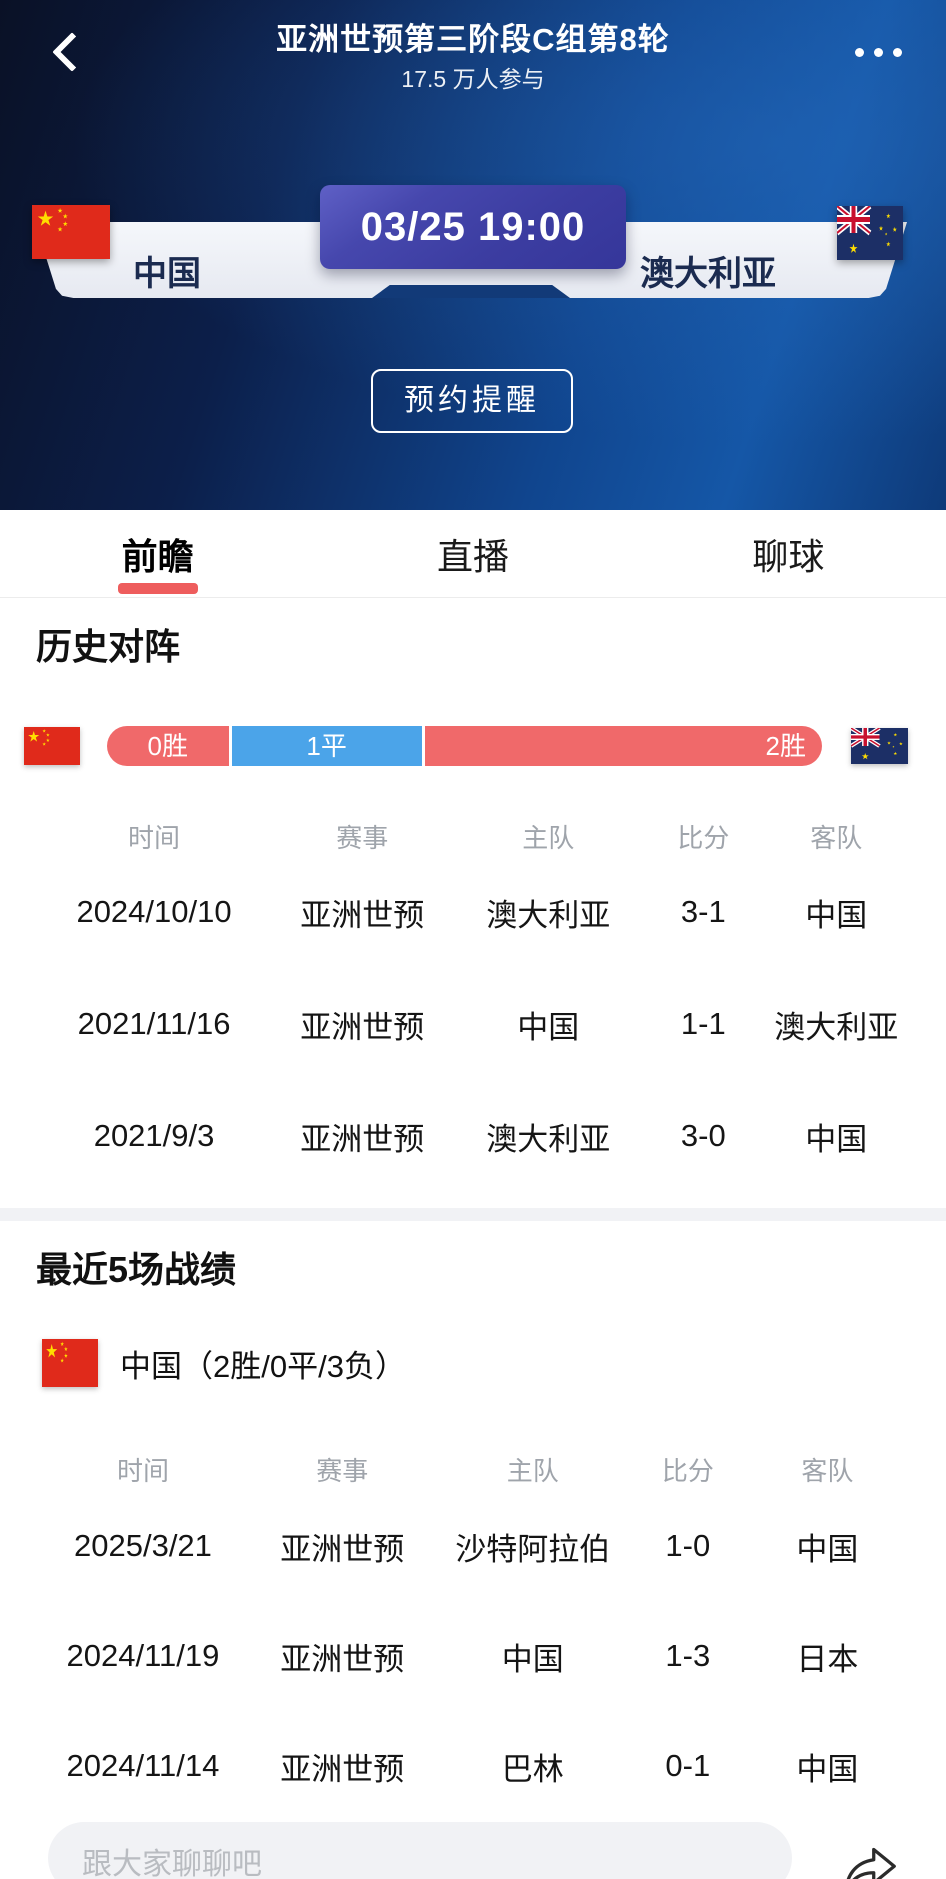 This screenshot has height=1879, width=946. I want to click on match-score: 1-0, so click(688, 1545).